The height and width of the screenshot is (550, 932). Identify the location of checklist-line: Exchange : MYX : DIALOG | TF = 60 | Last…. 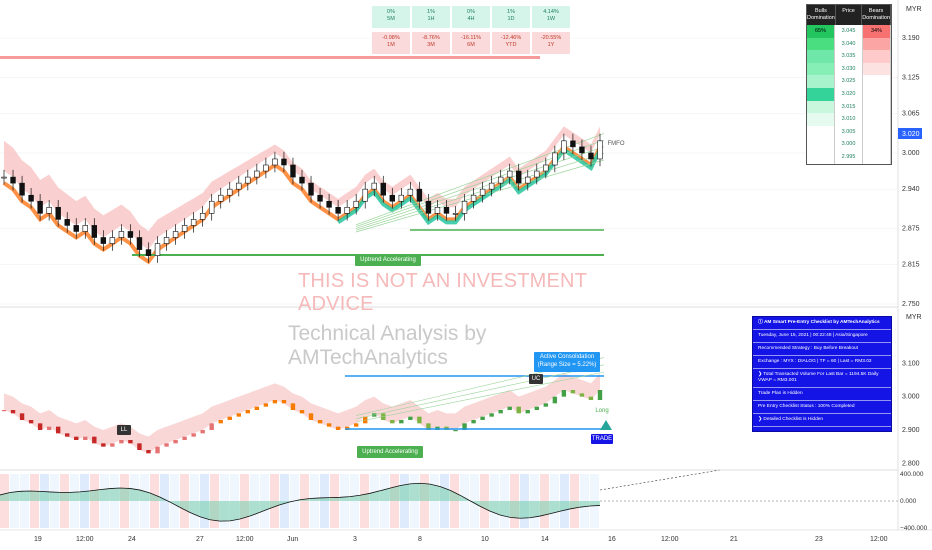
(822, 362).